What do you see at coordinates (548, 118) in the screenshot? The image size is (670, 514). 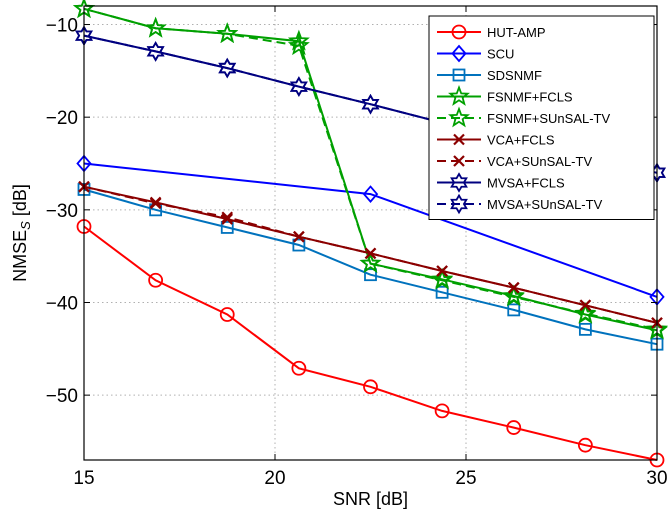 I see `legend-label: FSNMF+SUnSAL-TV` at bounding box center [548, 118].